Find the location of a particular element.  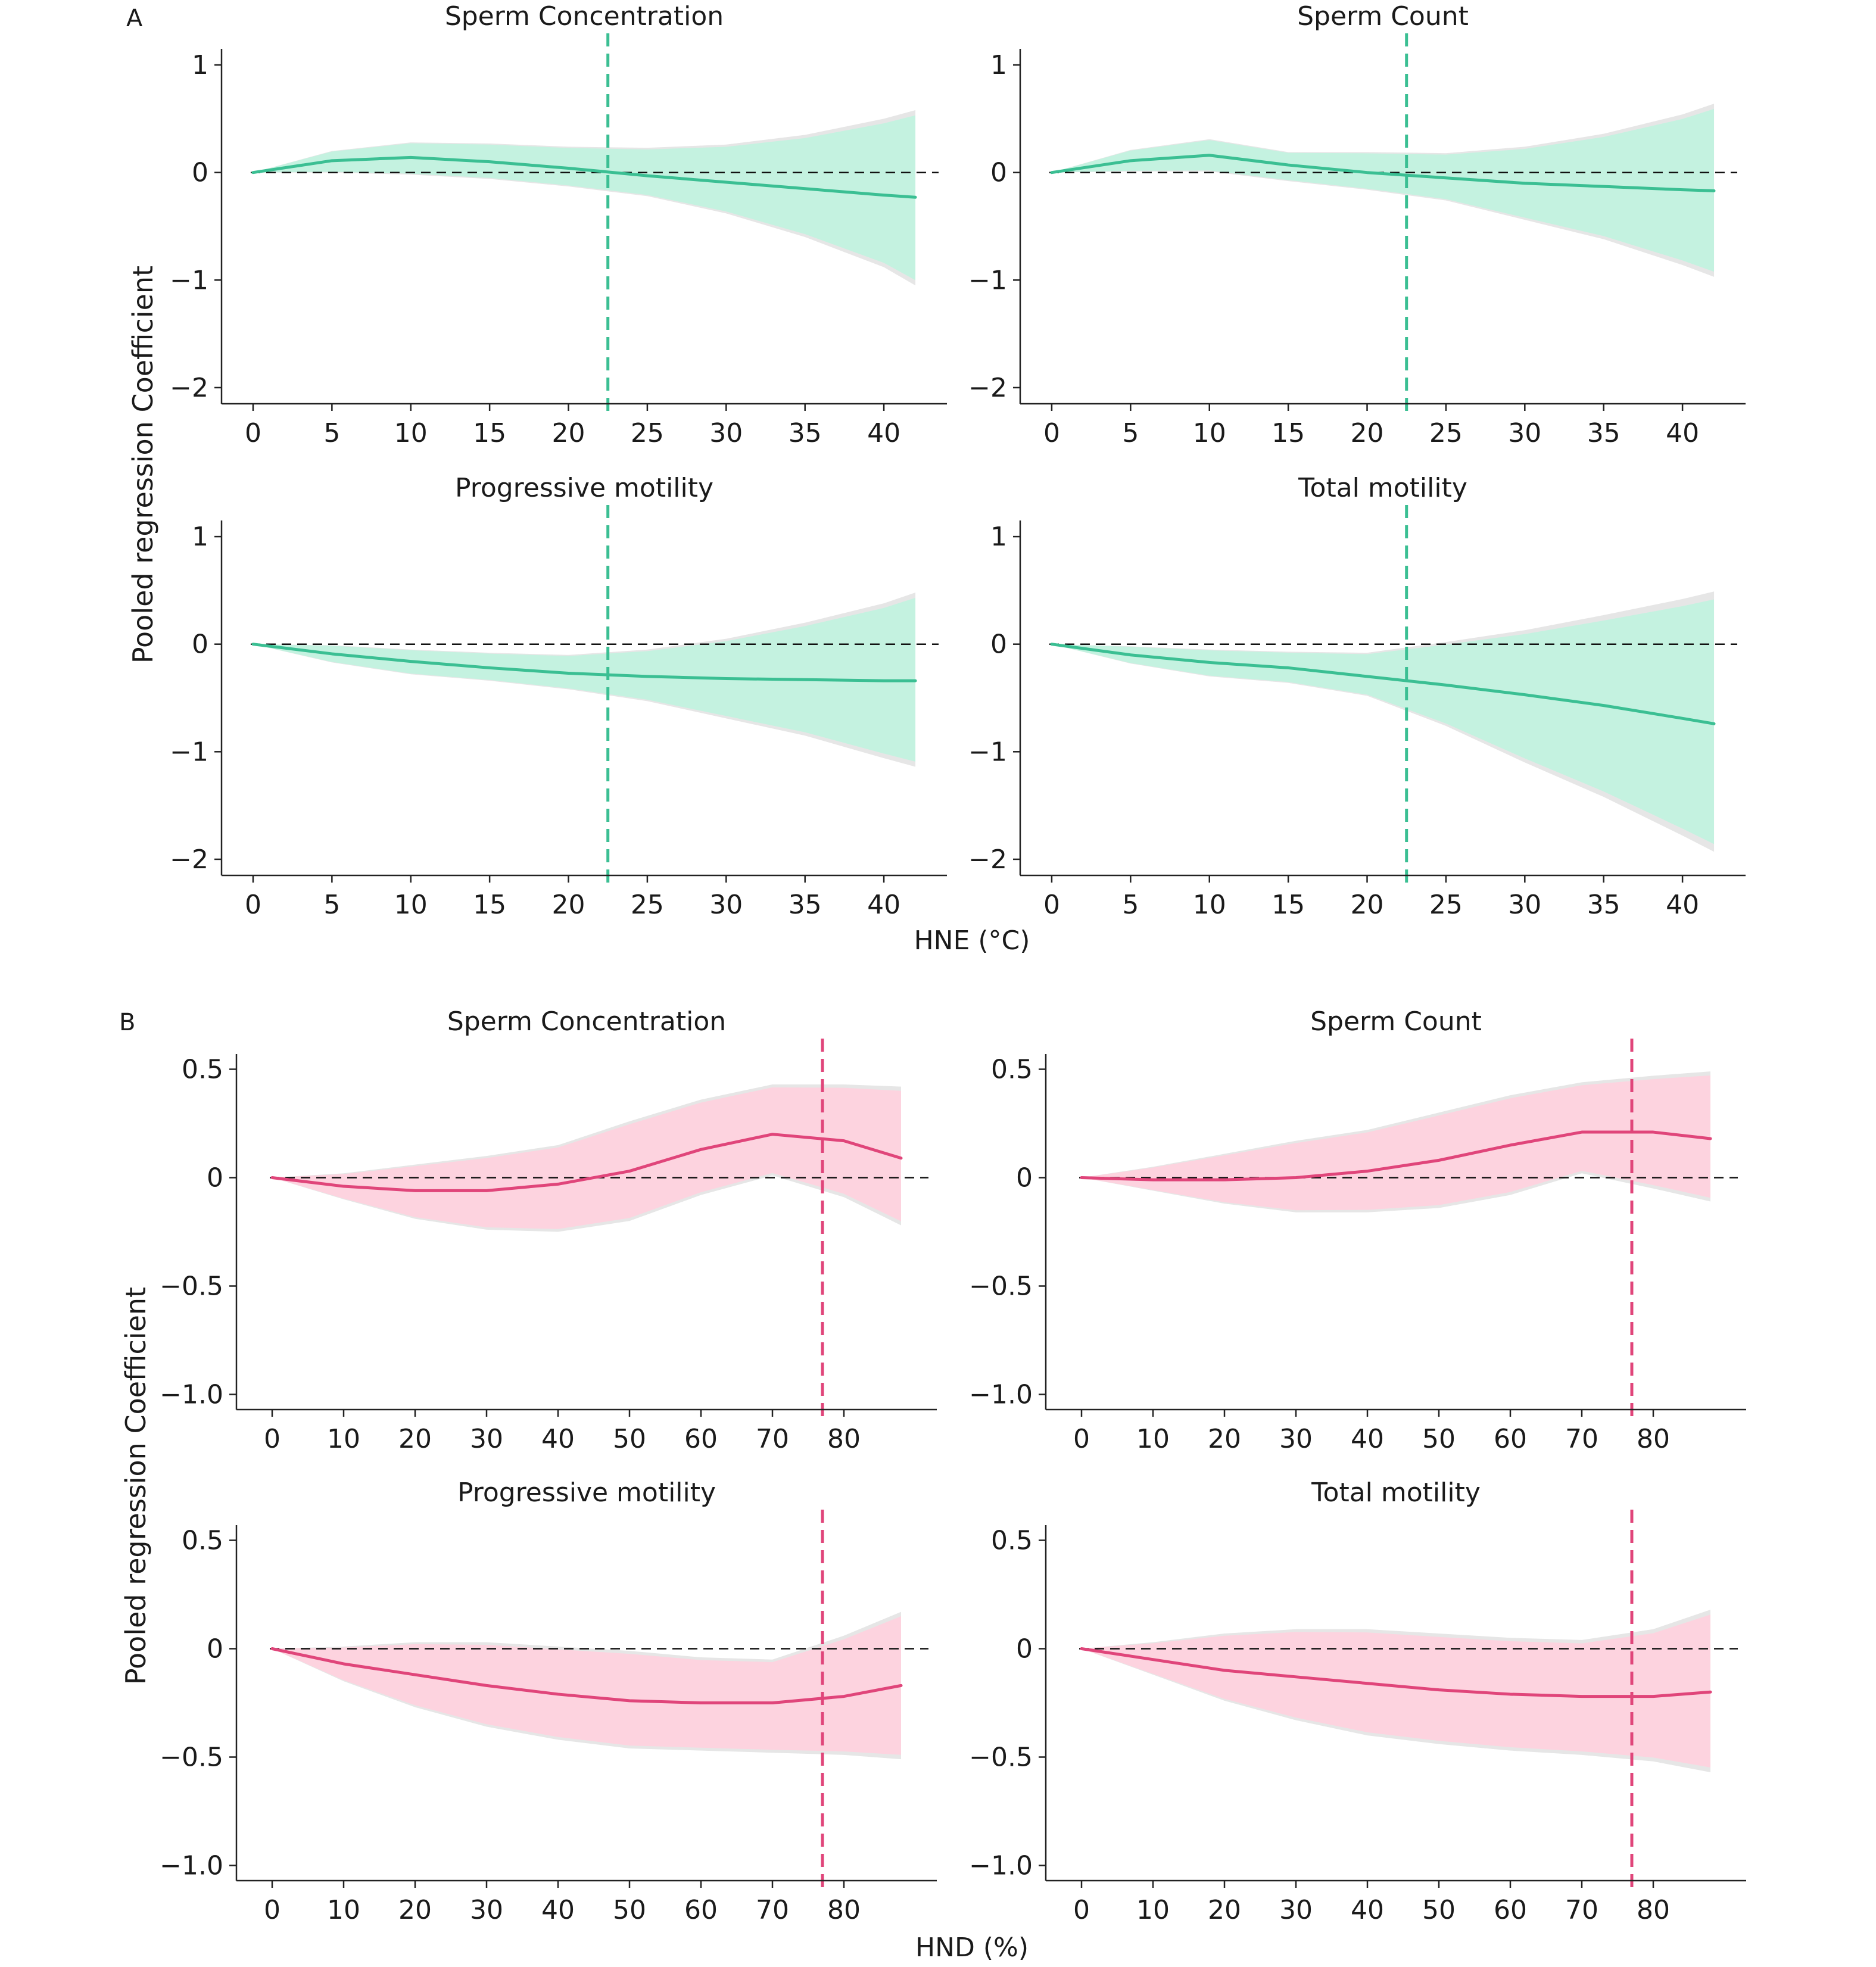

chart-title: Sperm Count is located at coordinates (1396, 1021).